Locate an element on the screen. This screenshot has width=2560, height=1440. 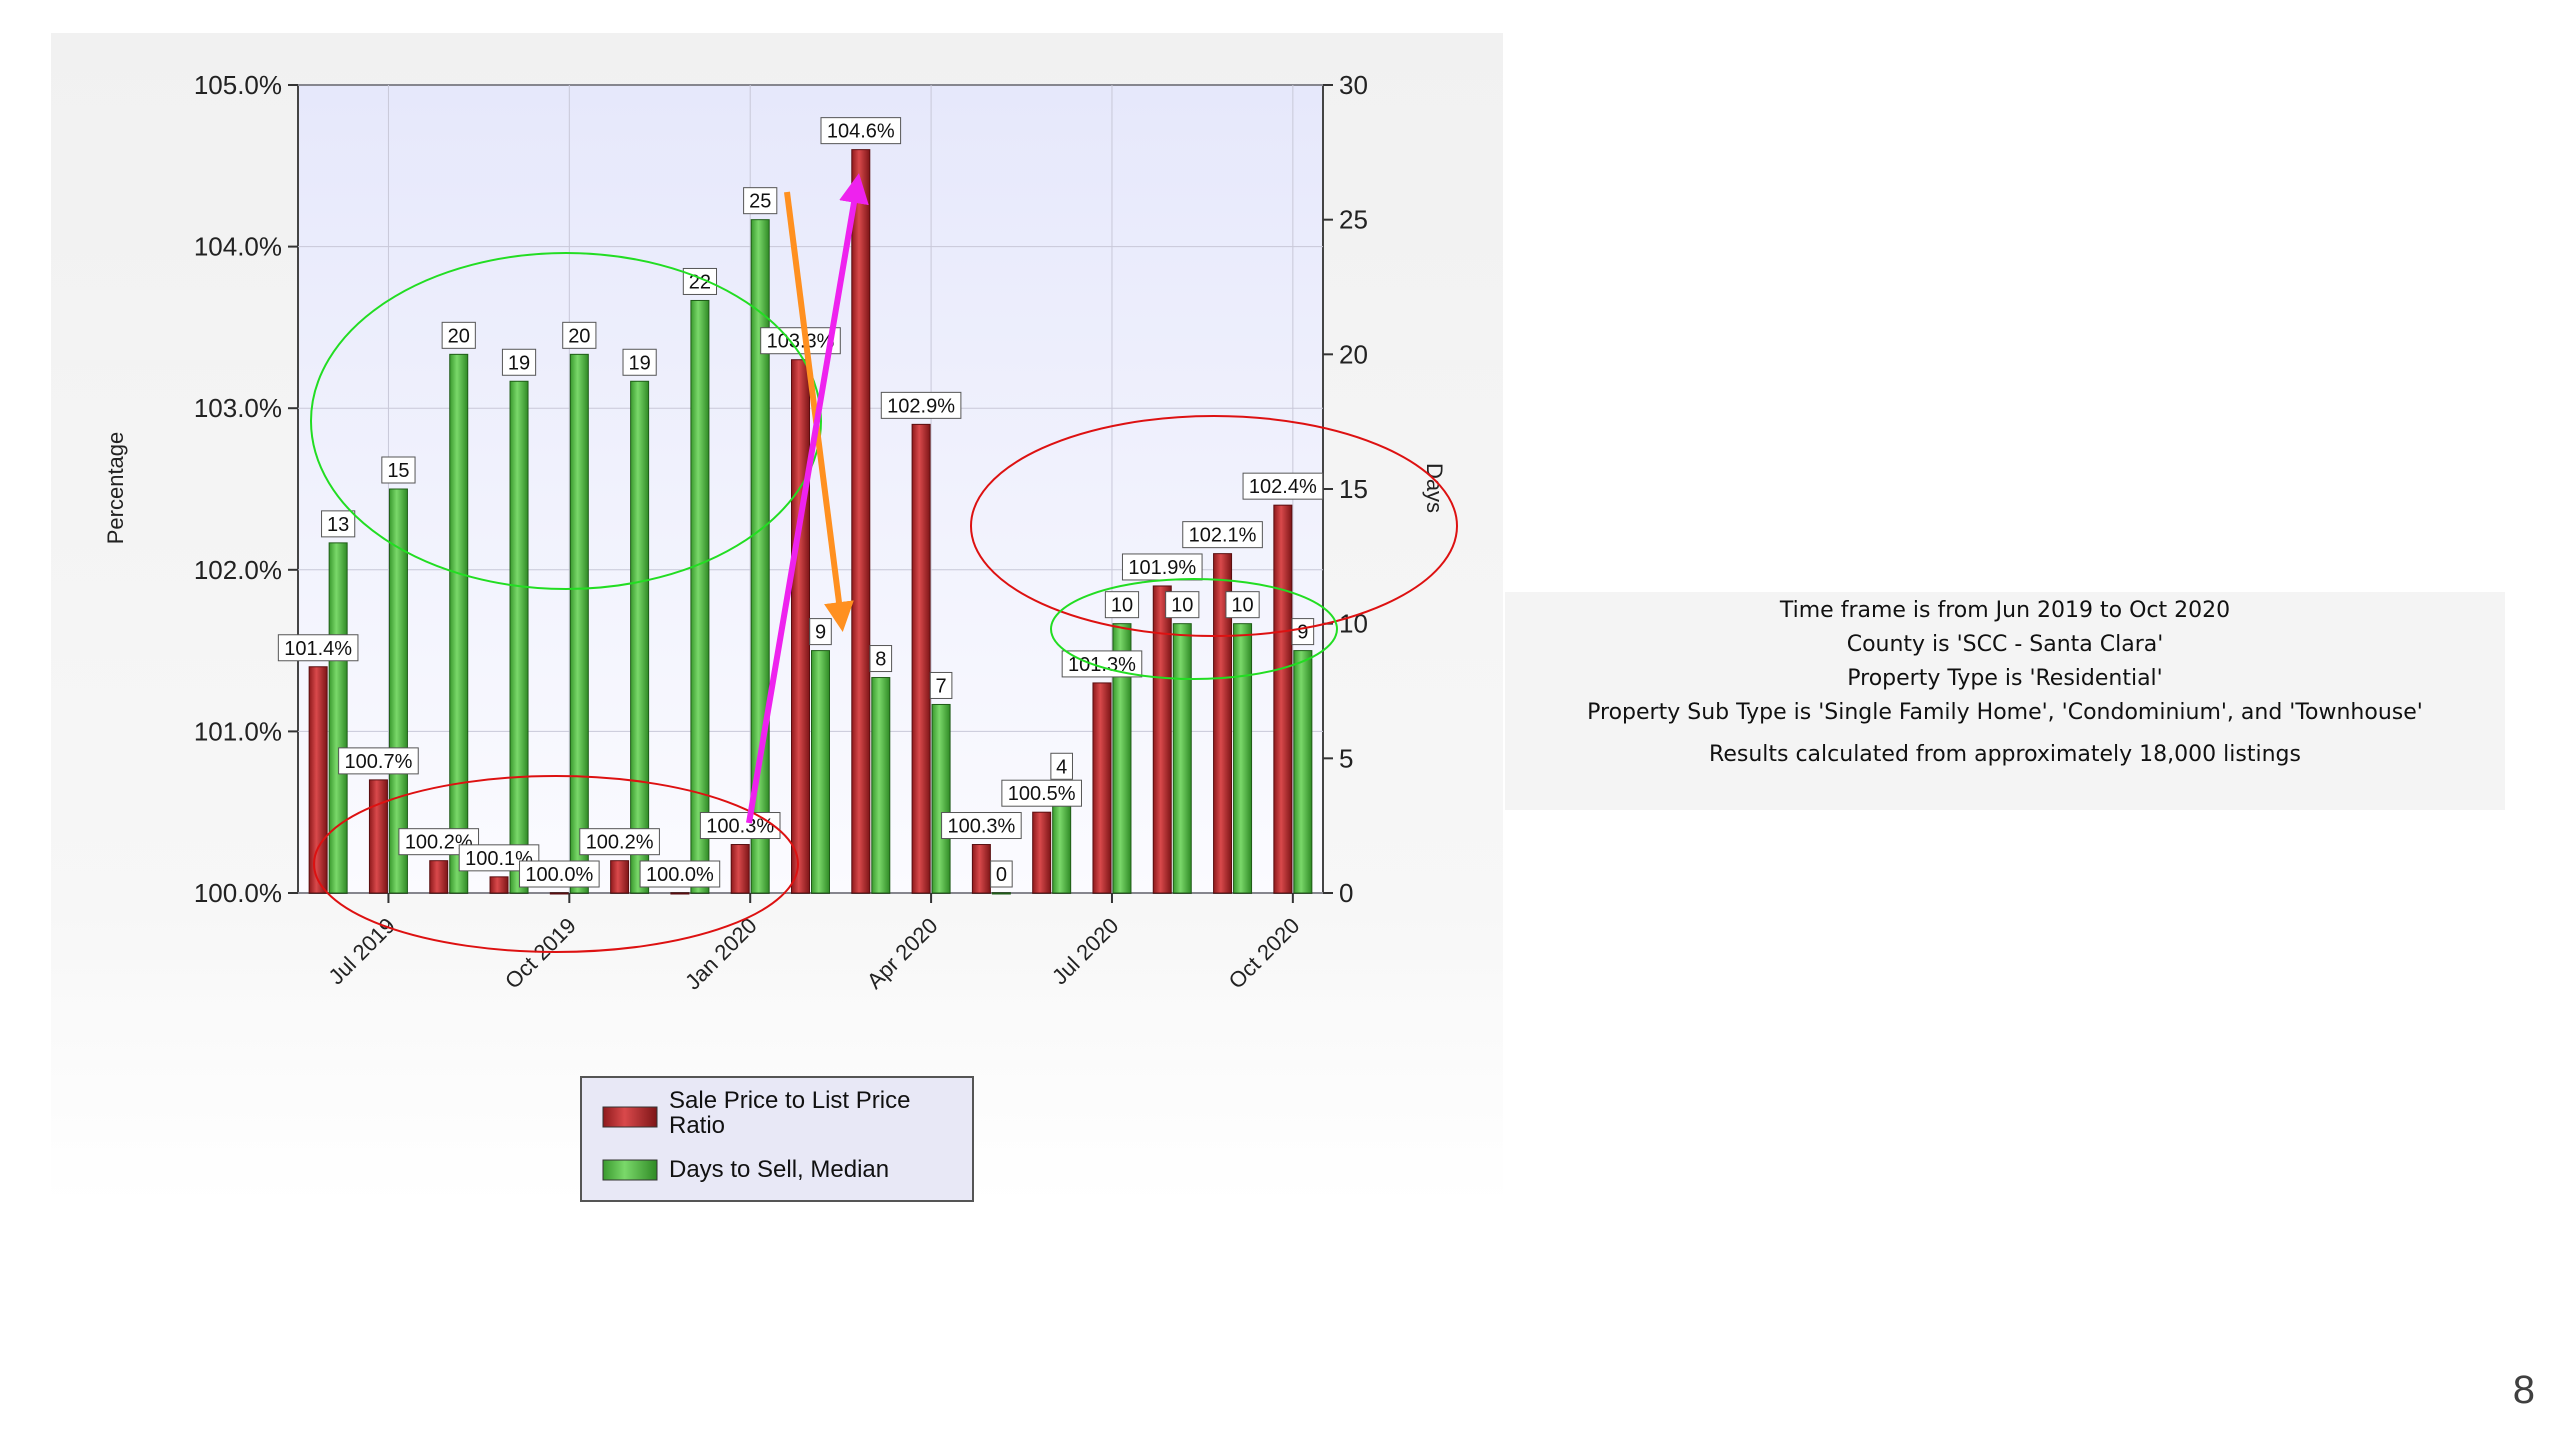
orange-arrow is located at coordinates (819, 411).